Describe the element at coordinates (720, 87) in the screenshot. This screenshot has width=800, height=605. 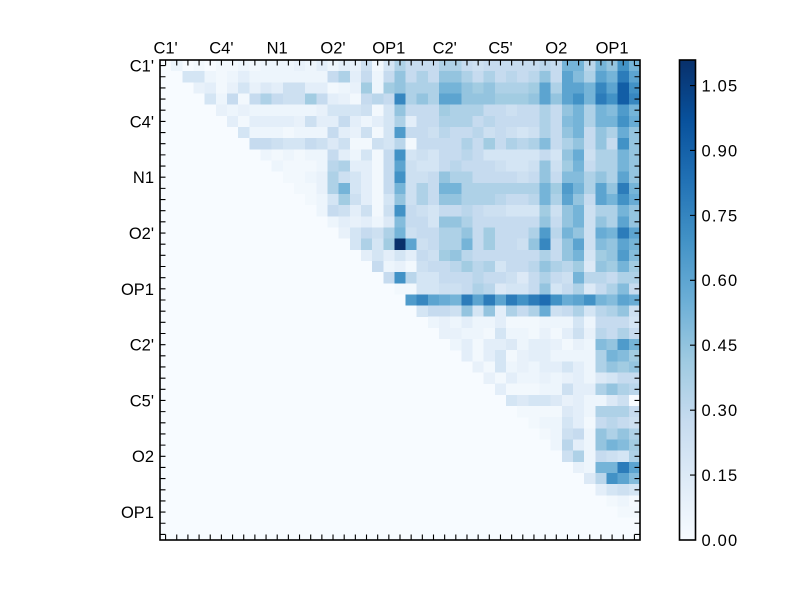
I see `svg-text: 1.05` at that location.